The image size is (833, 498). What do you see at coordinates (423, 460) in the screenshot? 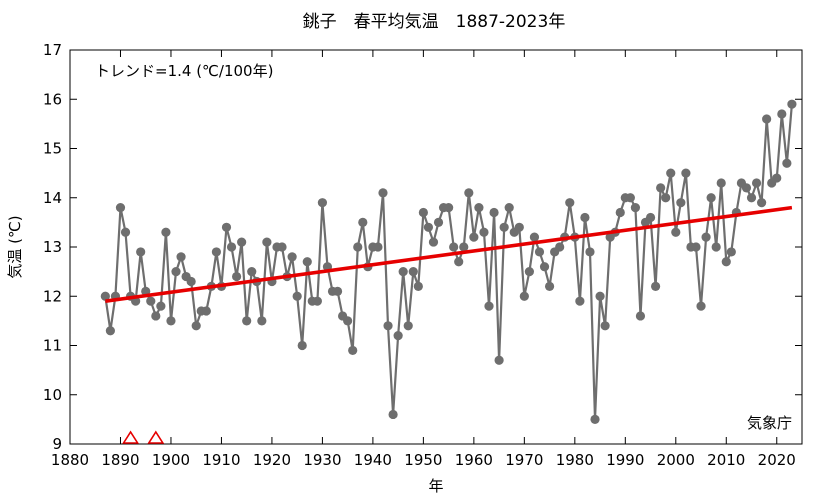
I see `x-tick-label: 1950` at bounding box center [423, 460].